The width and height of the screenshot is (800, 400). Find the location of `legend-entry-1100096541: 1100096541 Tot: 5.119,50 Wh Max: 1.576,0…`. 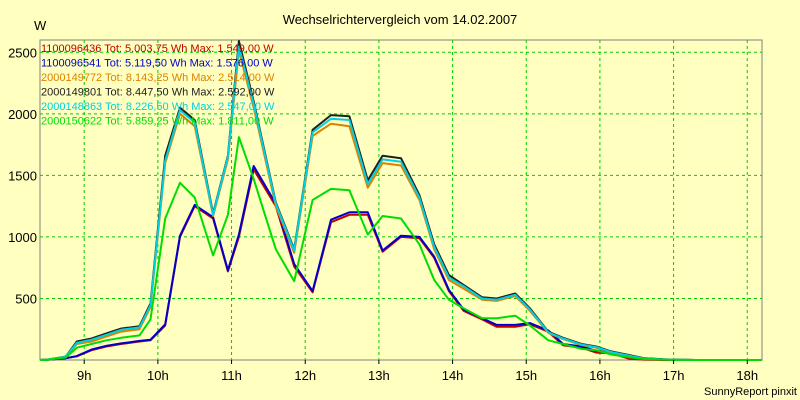

legend-entry-1100096541: 1100096541 Tot: 5.119,50 Wh Max: 1.576,0… is located at coordinates (157, 64).